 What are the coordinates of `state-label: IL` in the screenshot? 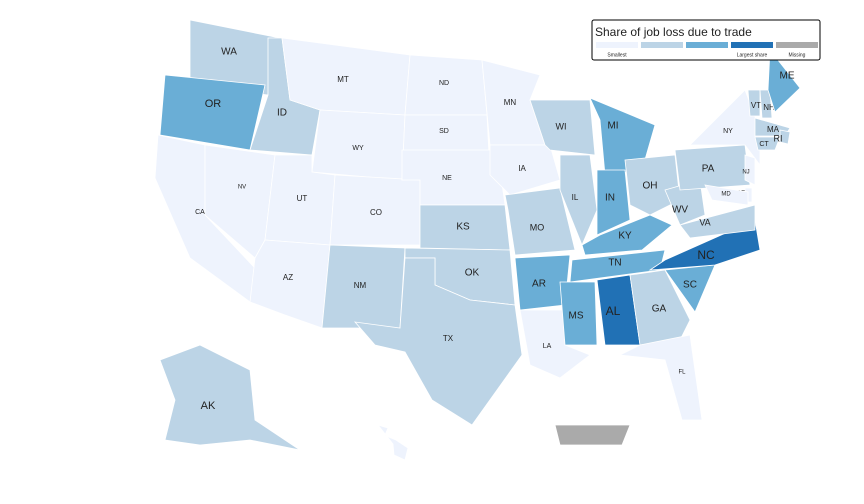 It's located at (575, 197).